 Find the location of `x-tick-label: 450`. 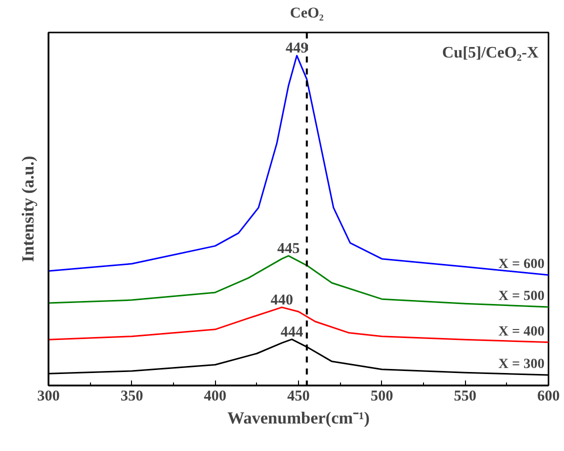

x-tick-label: 450 is located at coordinates (298, 396).